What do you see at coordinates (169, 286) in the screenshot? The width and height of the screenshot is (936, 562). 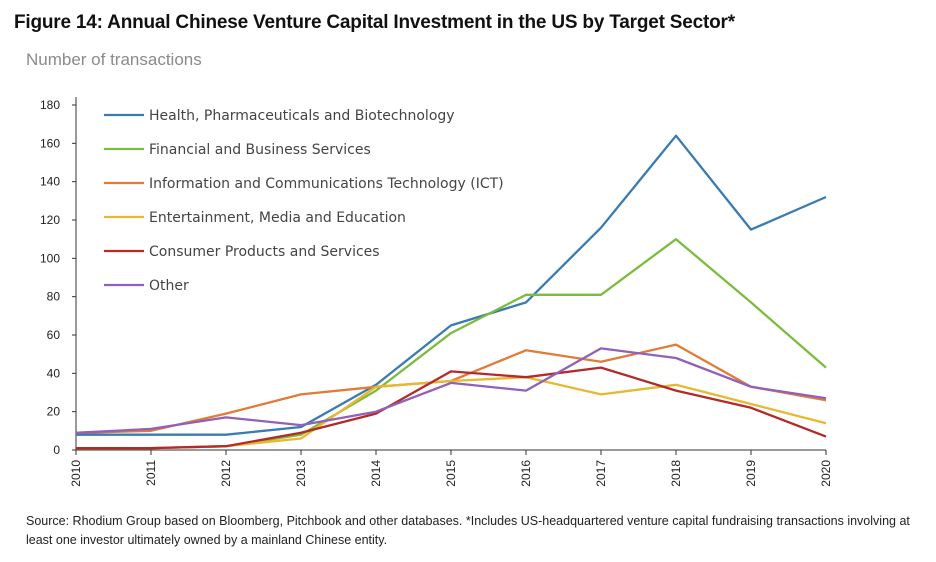 I see `legend-label: Other` at bounding box center [169, 286].